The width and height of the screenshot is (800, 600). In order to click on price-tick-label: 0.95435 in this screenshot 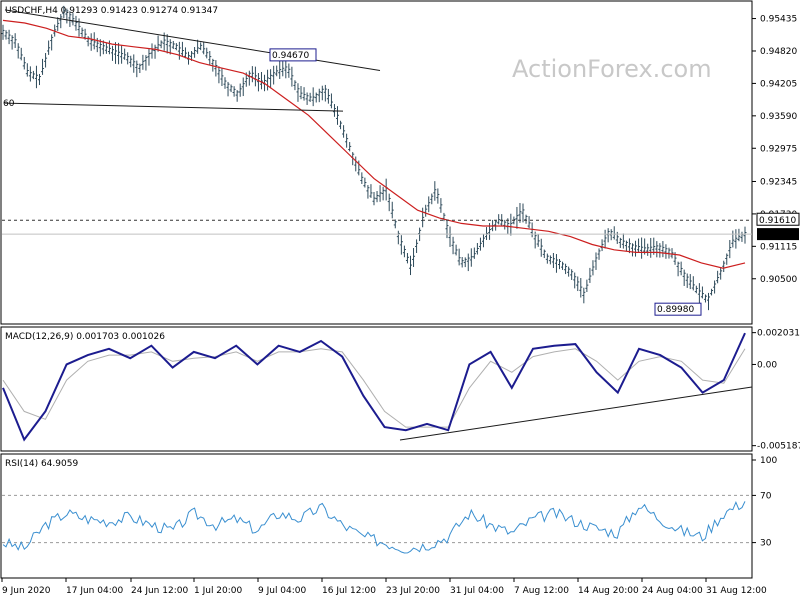, I will do `click(778, 20)`.